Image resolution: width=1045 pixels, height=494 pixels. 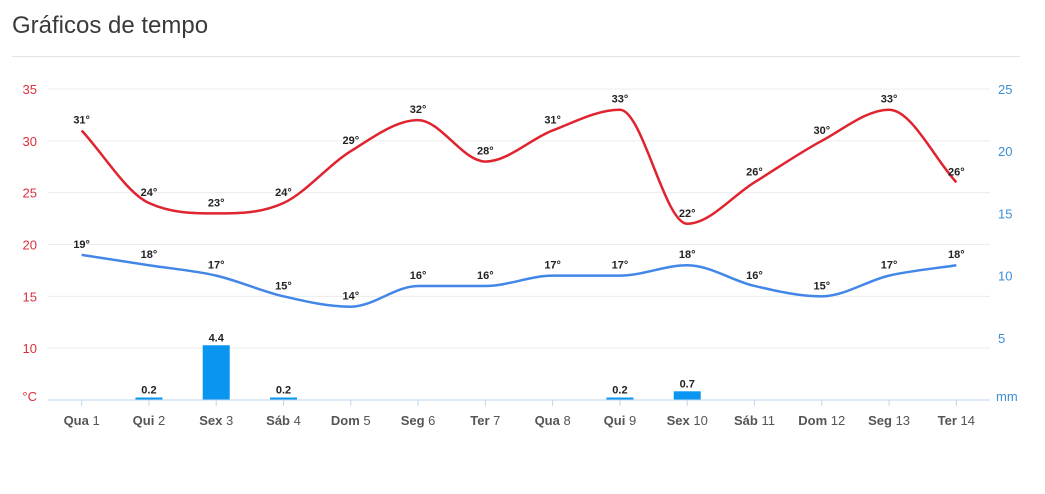 I want to click on x-tick-label: Seg 13, so click(x=889, y=420).